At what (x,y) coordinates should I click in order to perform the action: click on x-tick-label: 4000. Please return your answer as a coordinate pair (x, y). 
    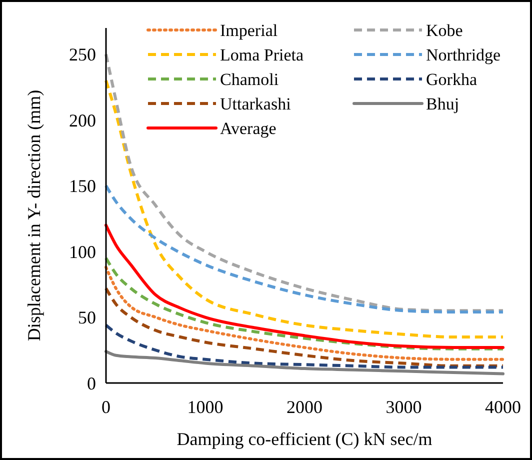
    Looking at the image, I should click on (503, 407).